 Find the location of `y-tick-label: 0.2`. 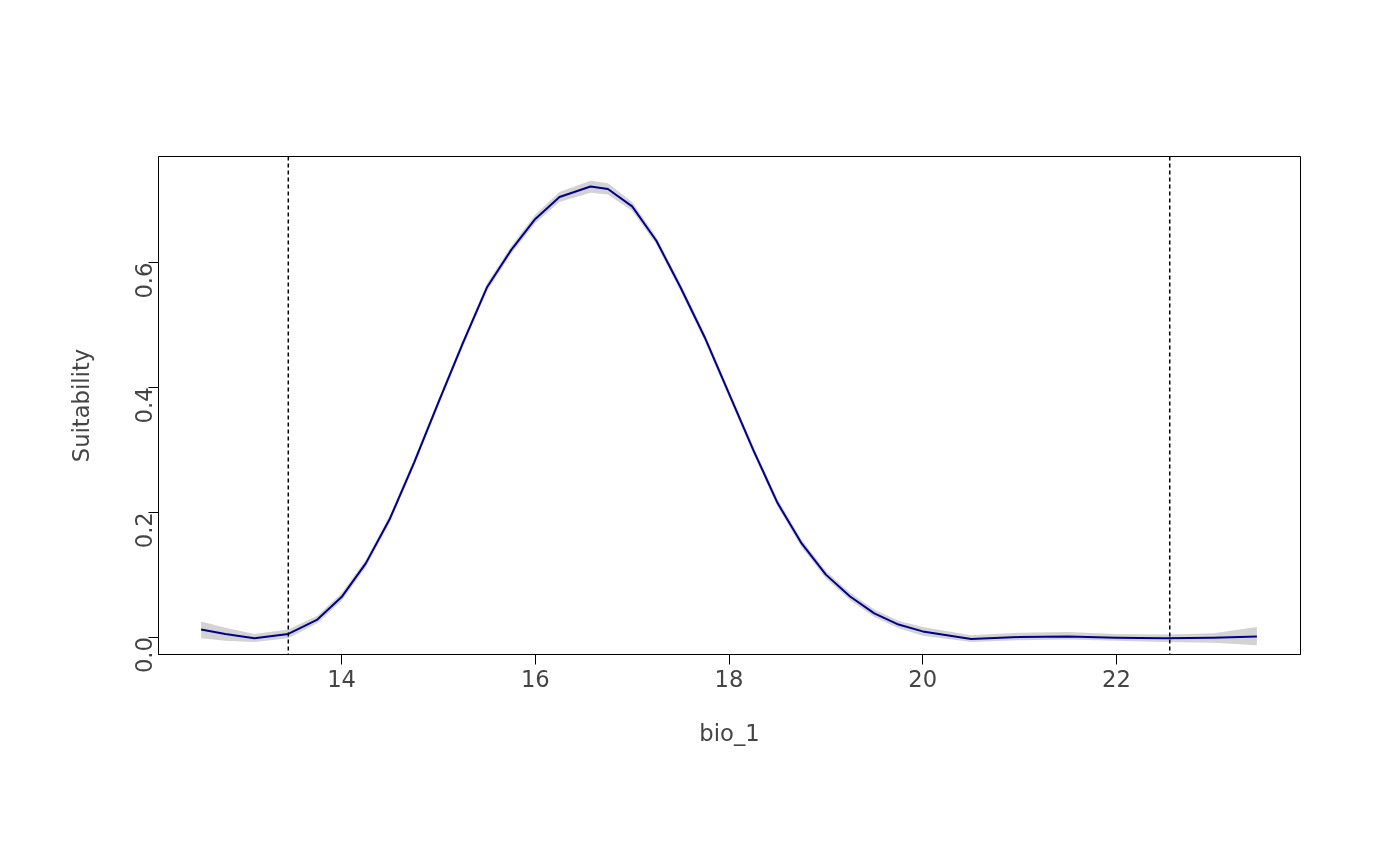

y-tick-label: 0.2 is located at coordinates (144, 530).